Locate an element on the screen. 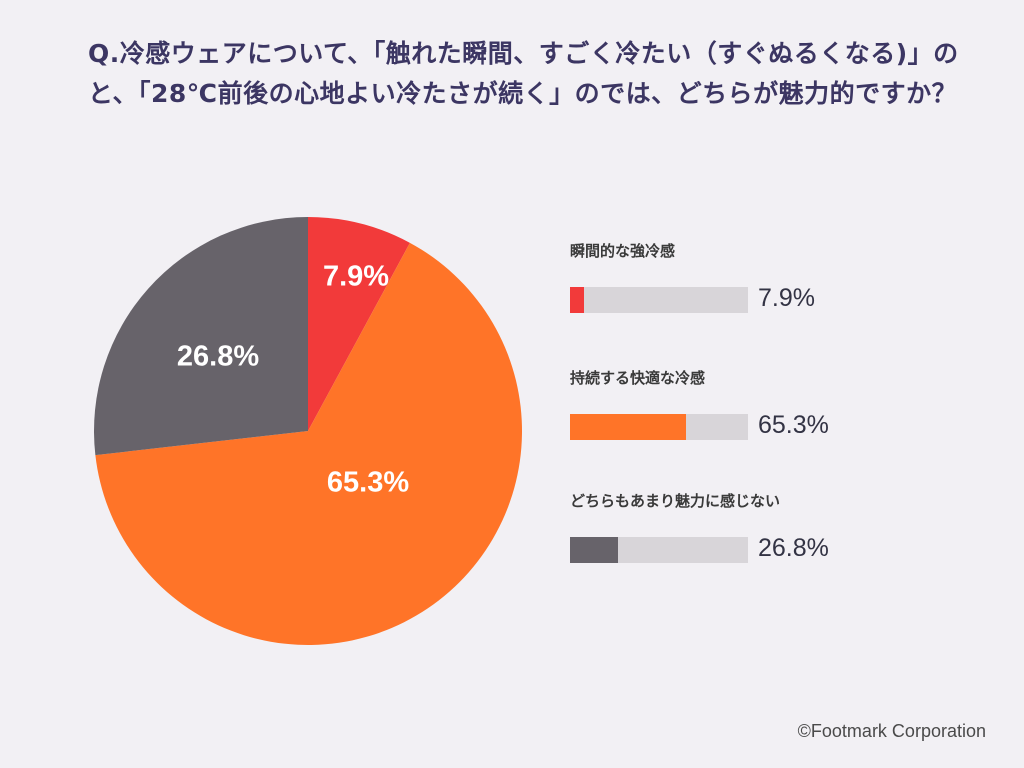  legend-value: 26.8% is located at coordinates (793, 548).